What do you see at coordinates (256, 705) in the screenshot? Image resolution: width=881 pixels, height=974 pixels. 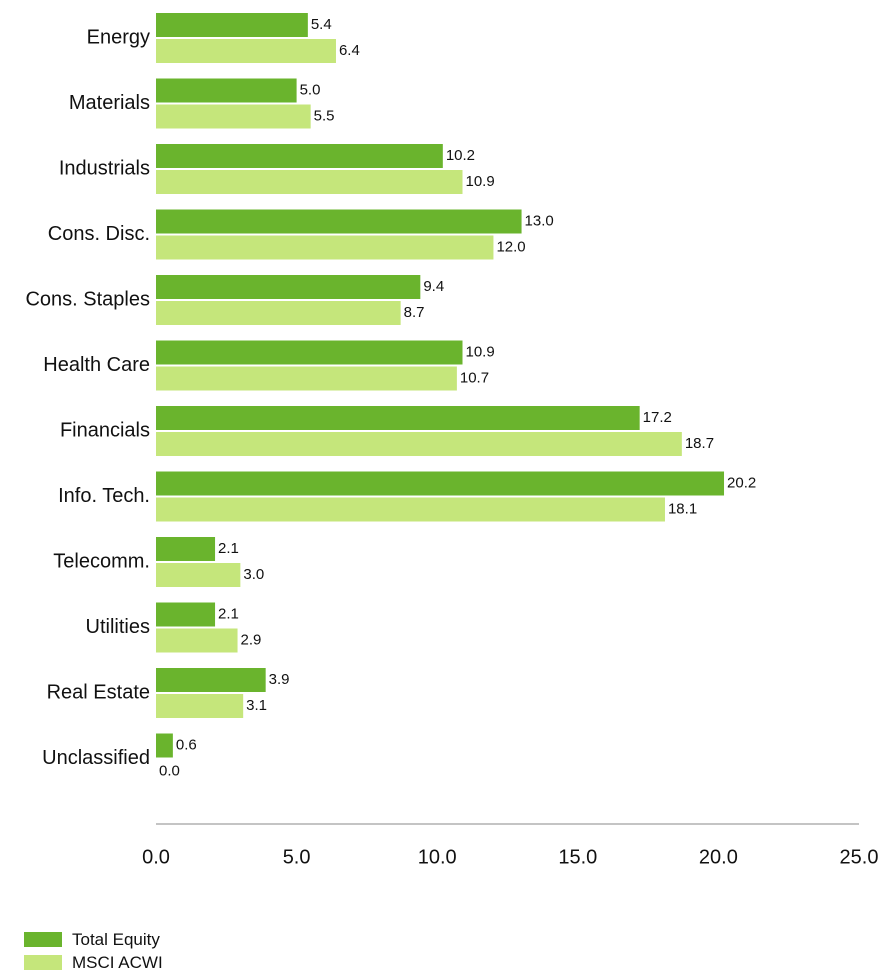 I see `data-label-real-estate-msci-acwi: 3.1` at bounding box center [256, 705].